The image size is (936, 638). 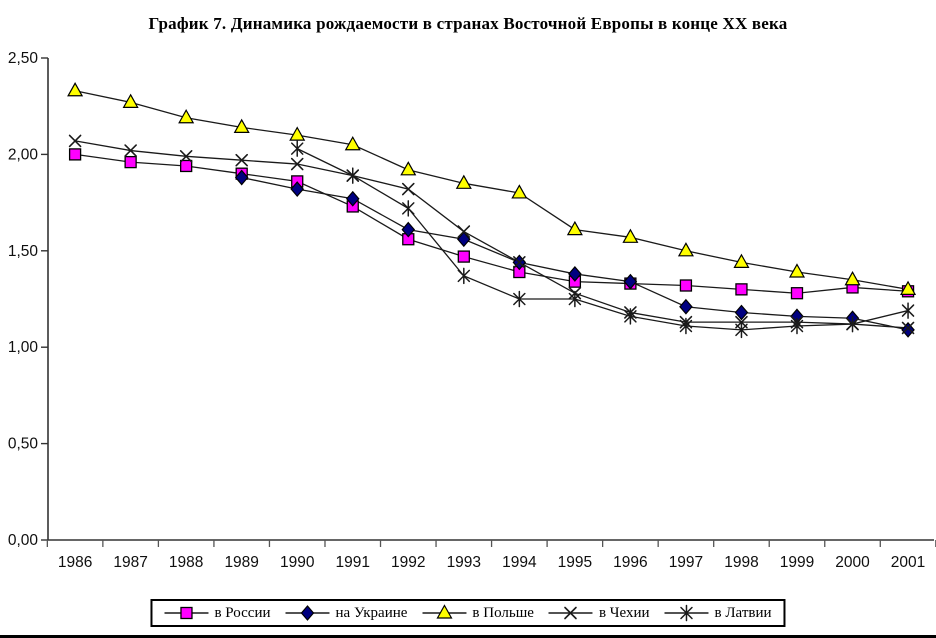 What do you see at coordinates (468, 636) in the screenshot?
I see `bottom-border` at bounding box center [468, 636].